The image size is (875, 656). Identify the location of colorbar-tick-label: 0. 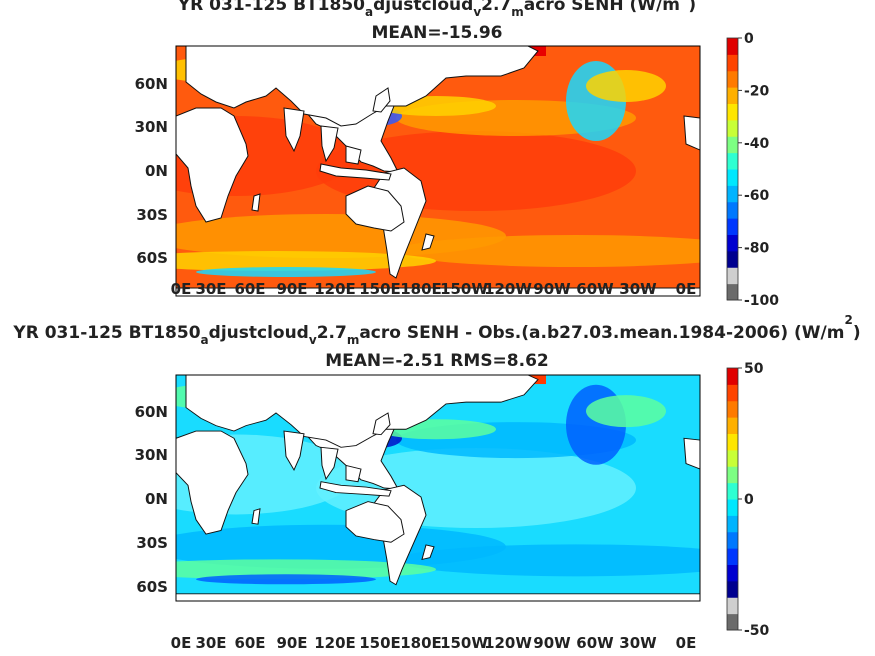
(749, 500).